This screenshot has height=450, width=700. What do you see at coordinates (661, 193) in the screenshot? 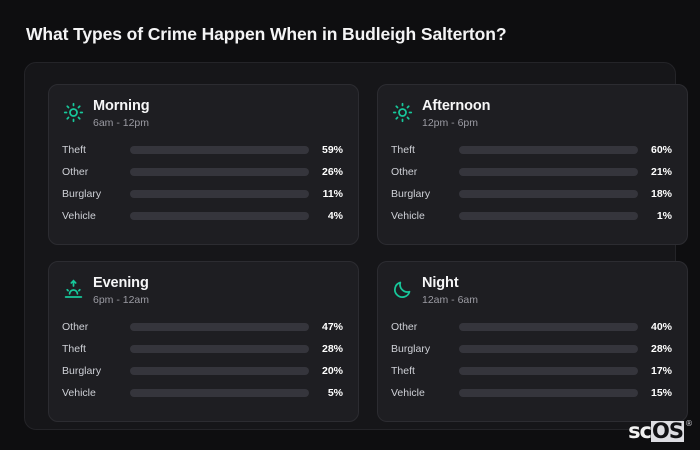
I see `bar-value: 18%` at bounding box center [661, 193].